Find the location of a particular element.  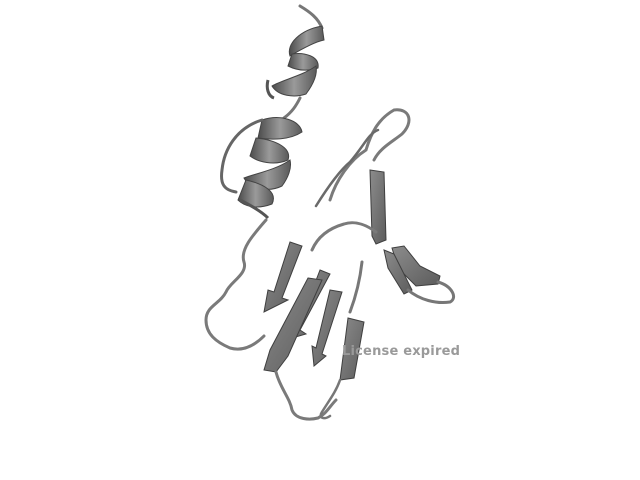

right-beta-hairpin is located at coordinates (405, 232).